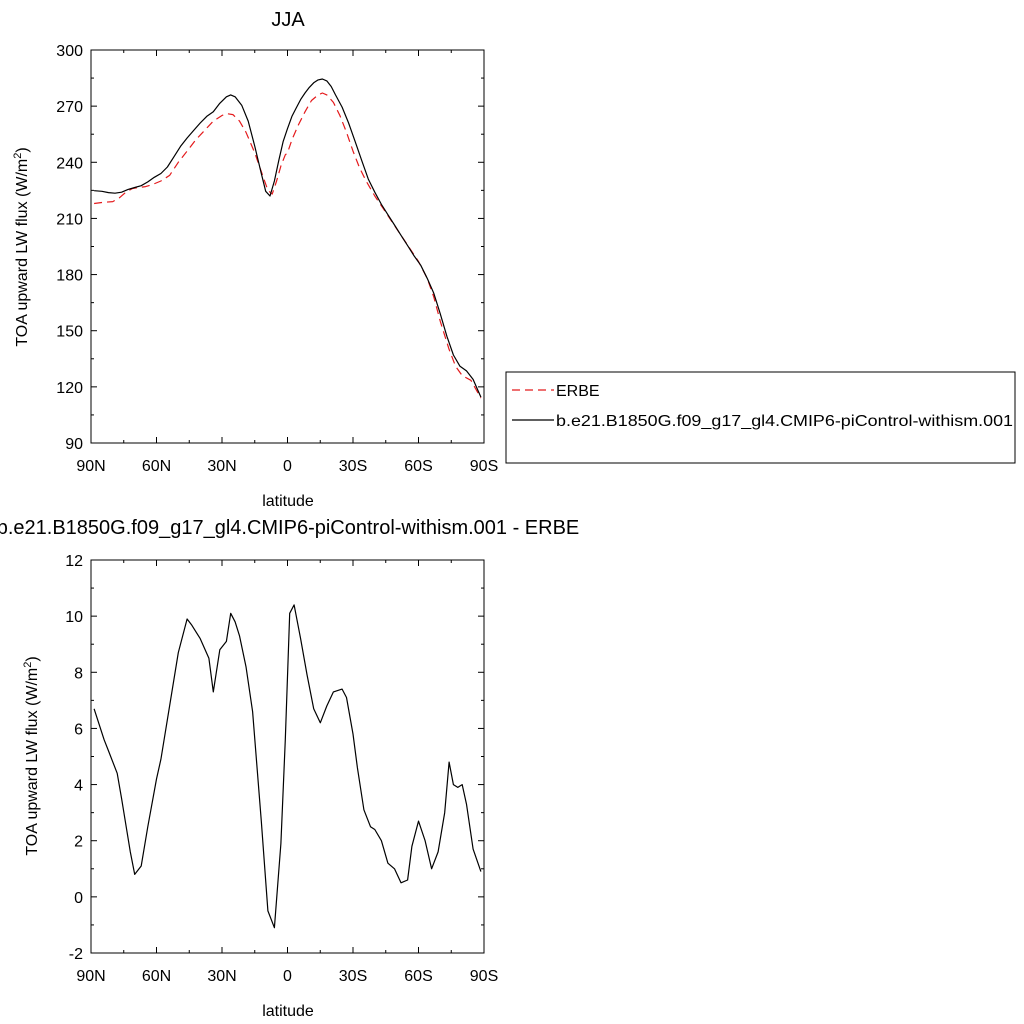 This screenshot has height=1024, width=1024. Describe the element at coordinates (288, 1011) in the screenshot. I see `bottom-x-axis-title: latitude` at that location.